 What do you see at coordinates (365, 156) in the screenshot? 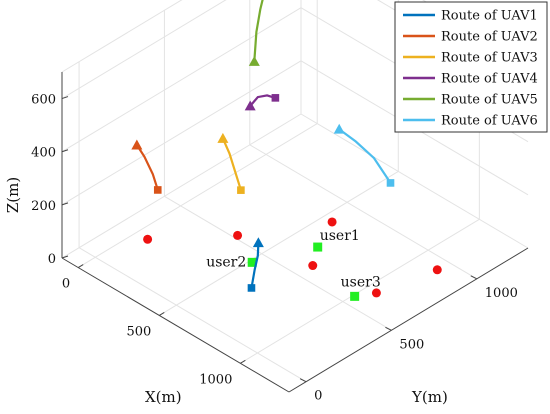
I see `route-line-uav6` at bounding box center [365, 156].